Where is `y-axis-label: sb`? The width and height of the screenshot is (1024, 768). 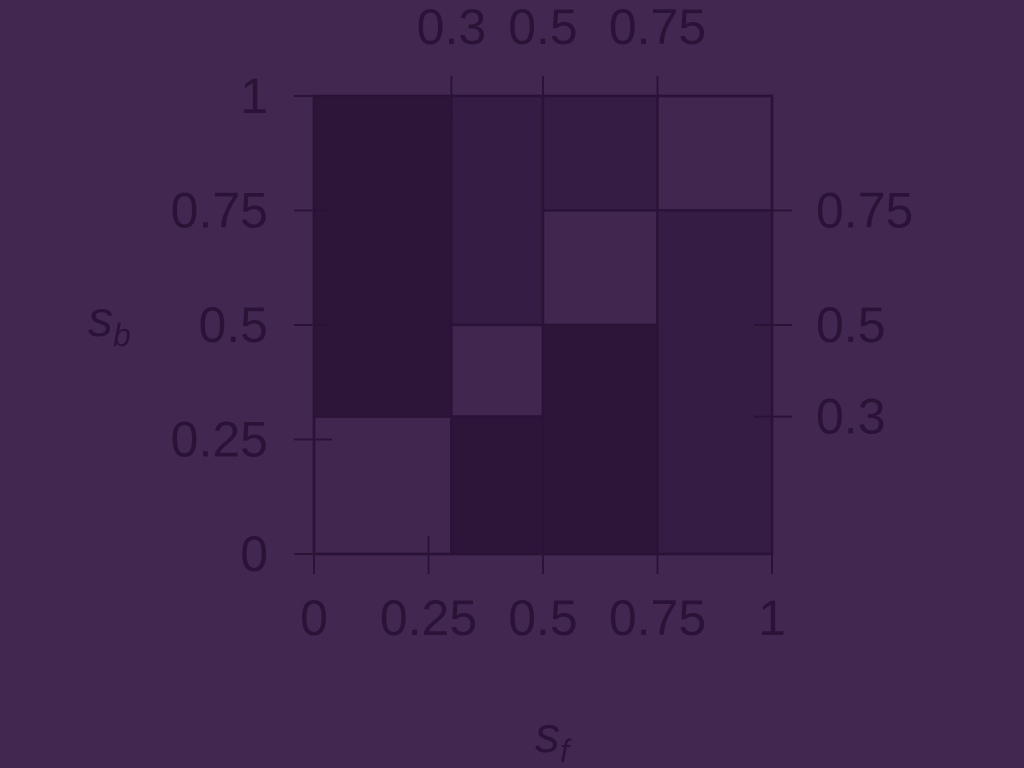 y-axis-label: sb is located at coordinates (109, 322).